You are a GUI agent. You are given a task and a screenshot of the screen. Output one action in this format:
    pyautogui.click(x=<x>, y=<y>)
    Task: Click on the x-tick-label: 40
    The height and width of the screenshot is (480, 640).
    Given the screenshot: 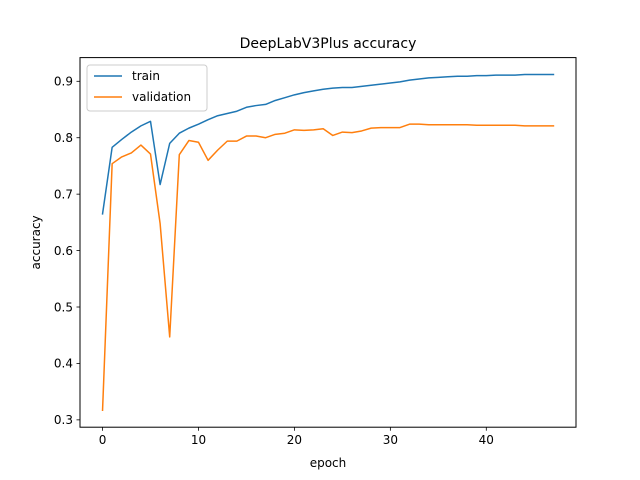 What is the action you would take?
    pyautogui.click(x=486, y=440)
    